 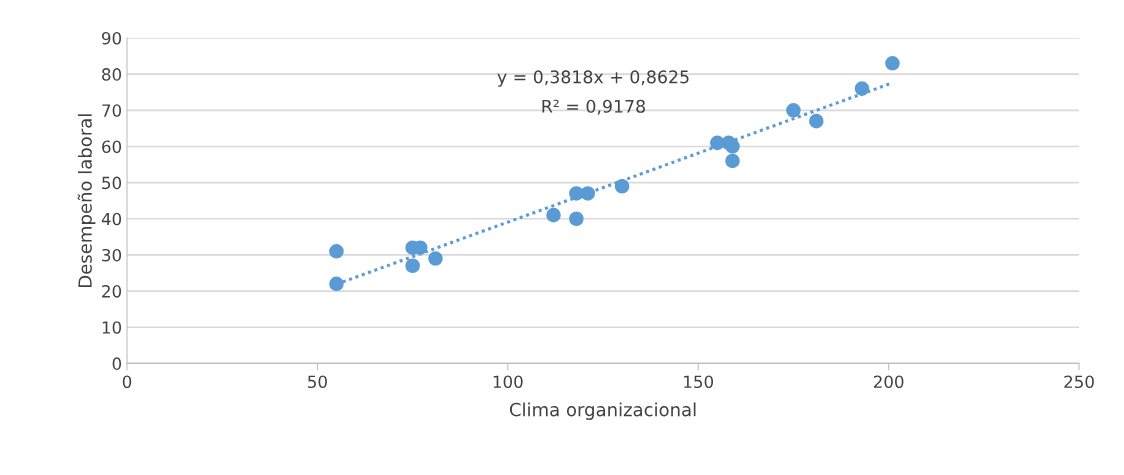 What do you see at coordinates (1079, 382) in the screenshot?
I see `x-tick-label: 250` at bounding box center [1079, 382].